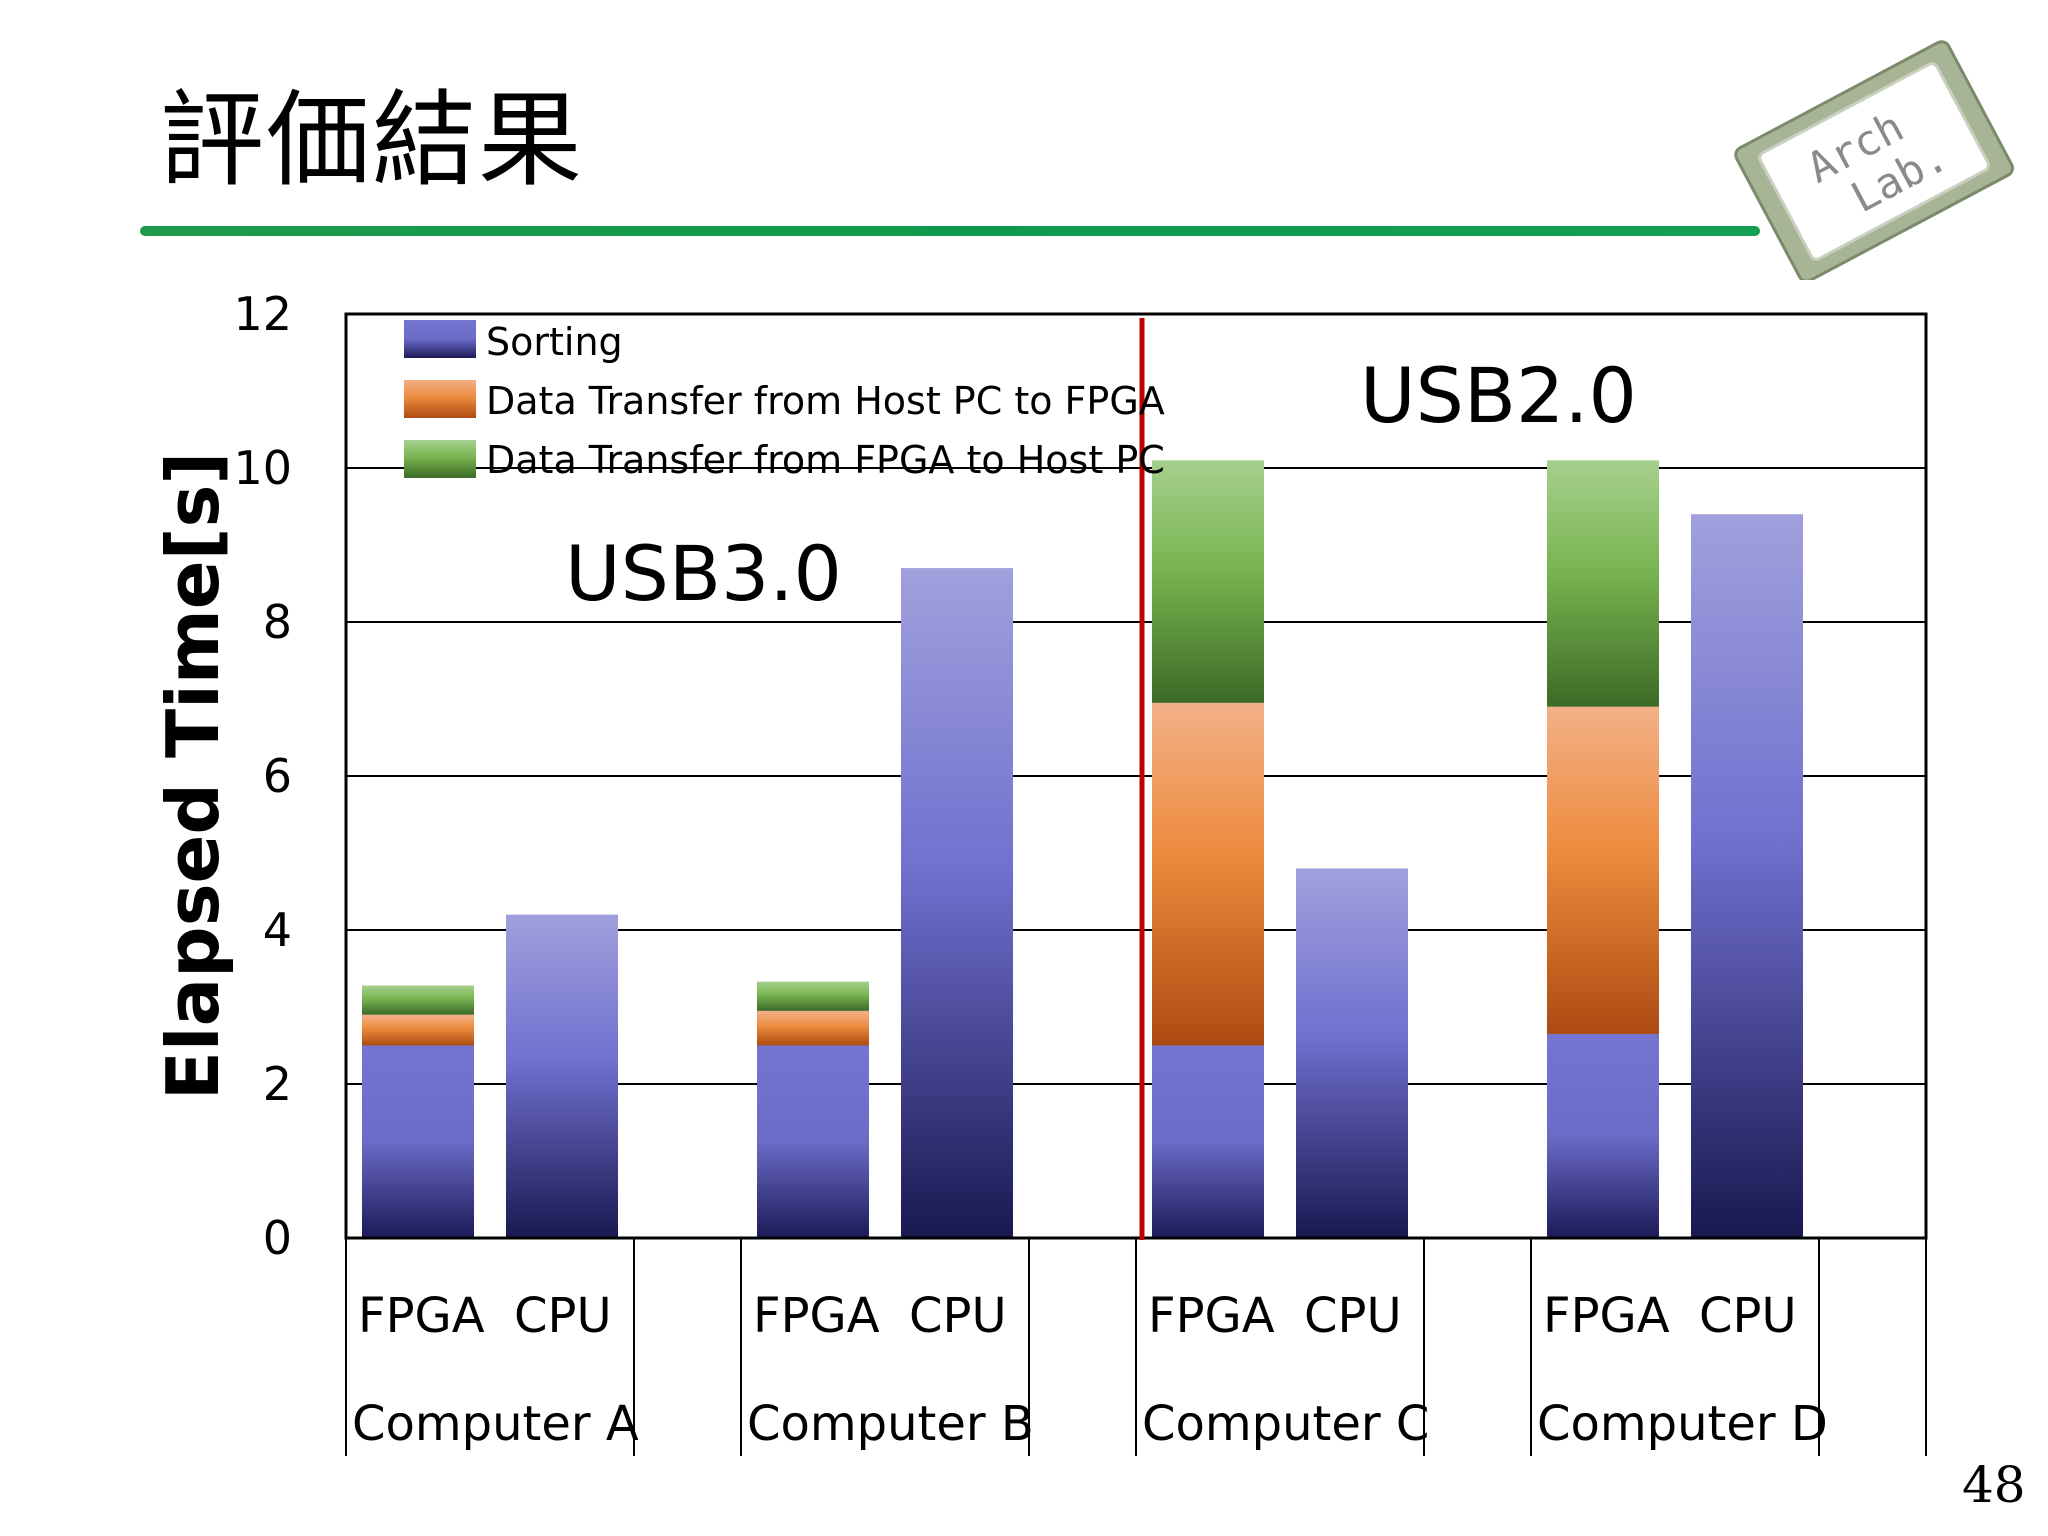  I want to click on annotation-usb30: USB3.0, so click(703, 573).